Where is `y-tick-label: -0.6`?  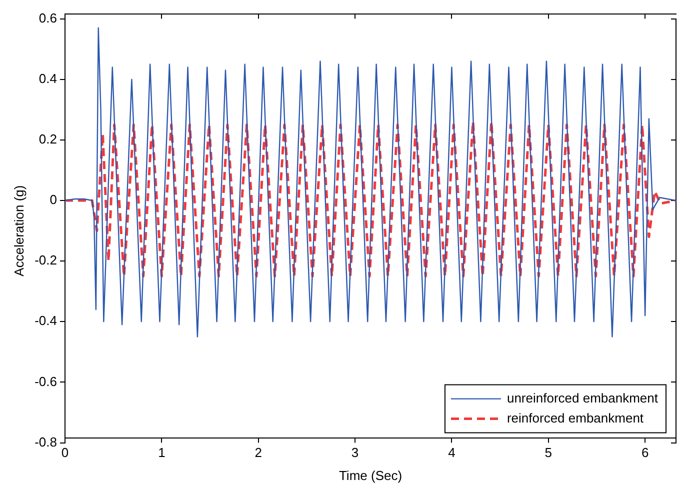 y-tick-label: -0.6 is located at coordinates (45, 381).